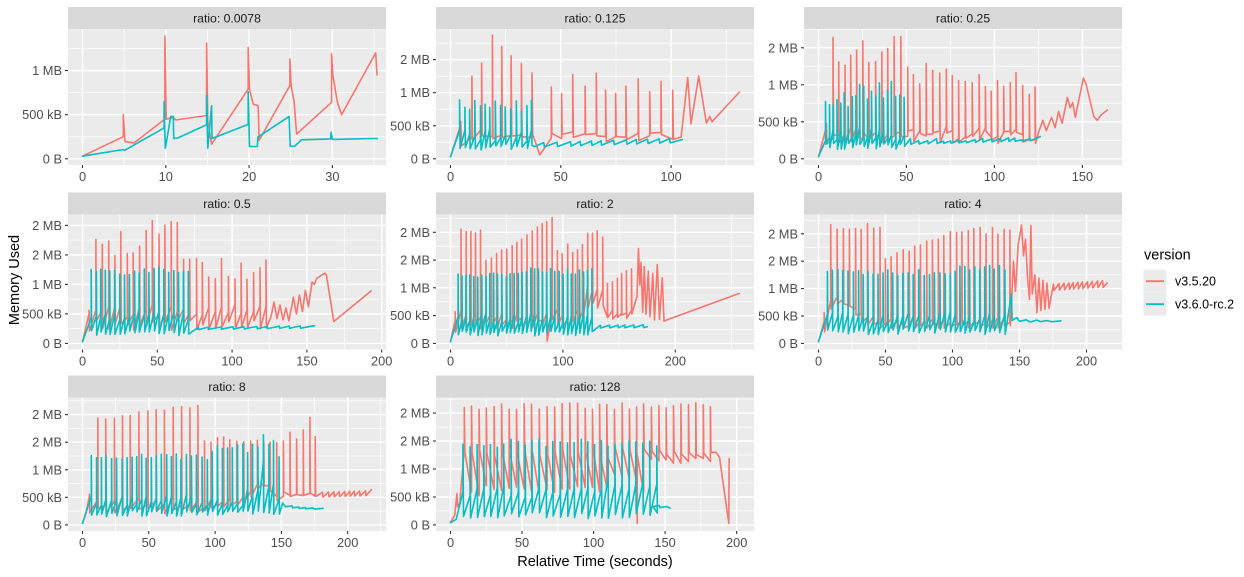 The image size is (1244, 577). I want to click on svg-text: ratio: 8, so click(226, 387).